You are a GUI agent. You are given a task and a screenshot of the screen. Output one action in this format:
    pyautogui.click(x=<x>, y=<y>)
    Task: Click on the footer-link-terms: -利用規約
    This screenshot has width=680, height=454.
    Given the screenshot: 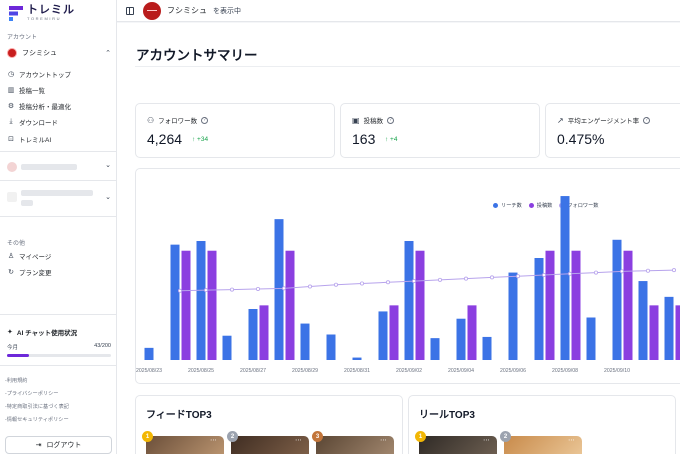 What is the action you would take?
    pyautogui.click(x=16, y=381)
    